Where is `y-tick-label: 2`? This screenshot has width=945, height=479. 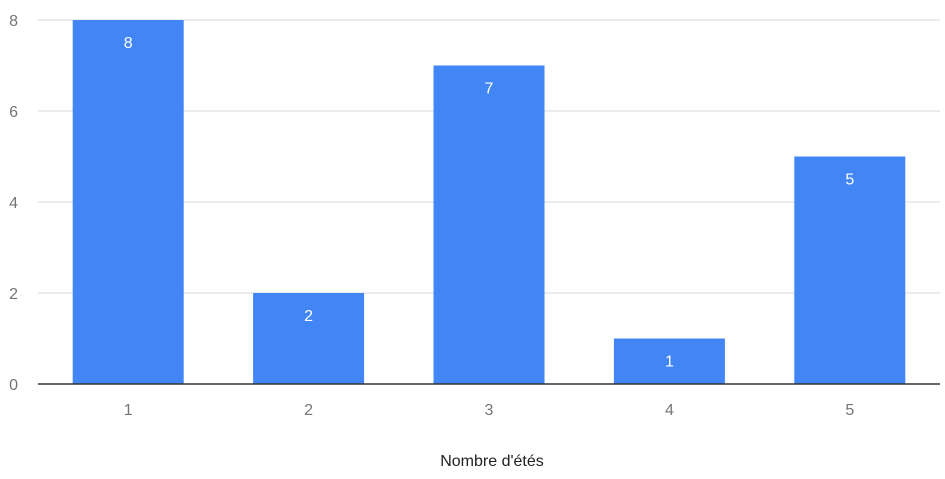
y-tick-label: 2 is located at coordinates (13, 294).